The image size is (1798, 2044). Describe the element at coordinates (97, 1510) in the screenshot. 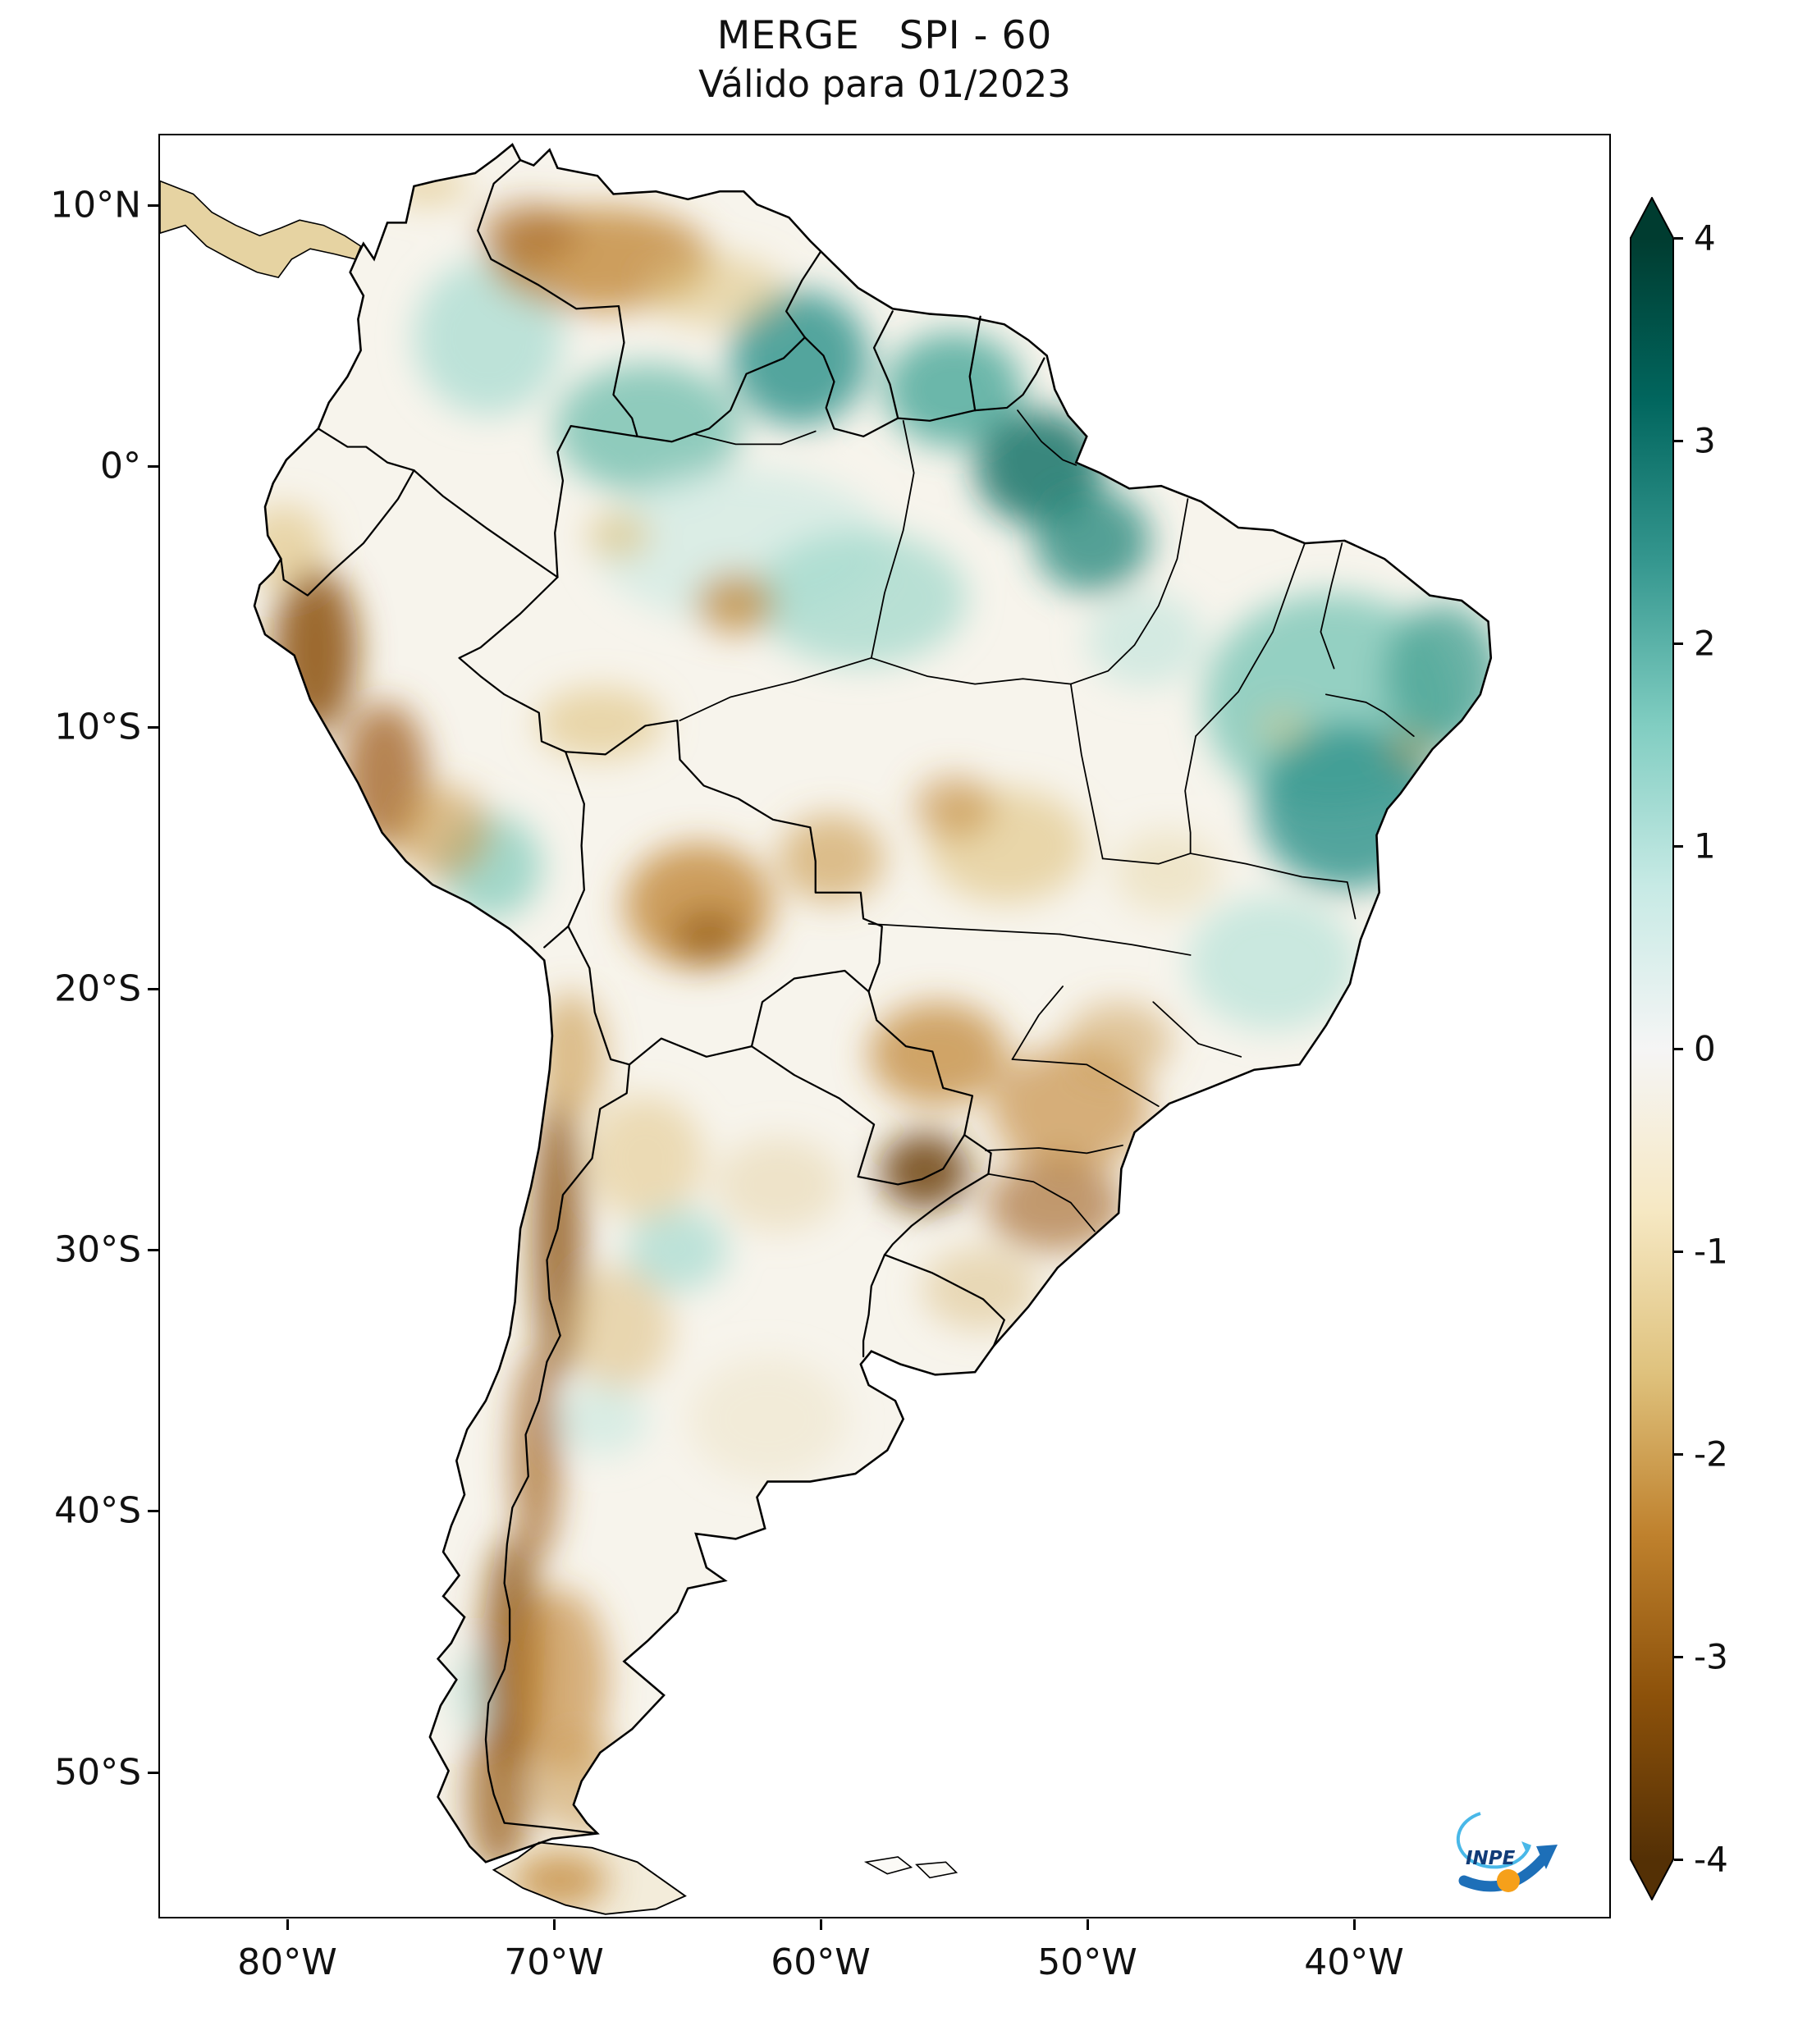

I see `y-axis-tick-label: 40°S` at that location.